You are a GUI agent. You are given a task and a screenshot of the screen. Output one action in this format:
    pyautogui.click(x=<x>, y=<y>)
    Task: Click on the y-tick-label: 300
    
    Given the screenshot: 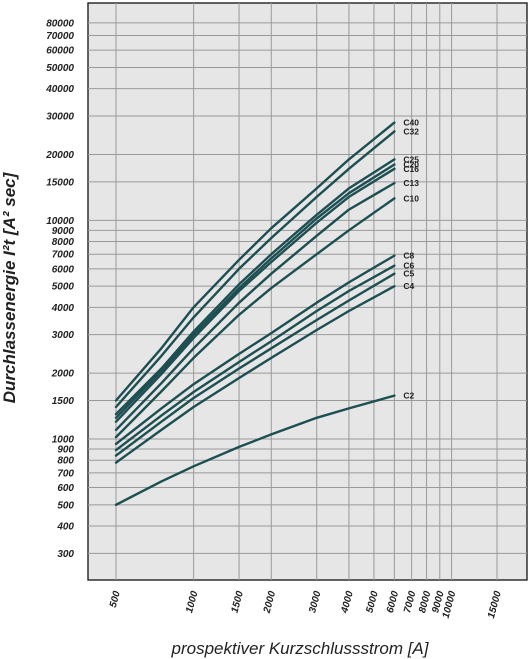 What is the action you would take?
    pyautogui.click(x=65, y=554)
    